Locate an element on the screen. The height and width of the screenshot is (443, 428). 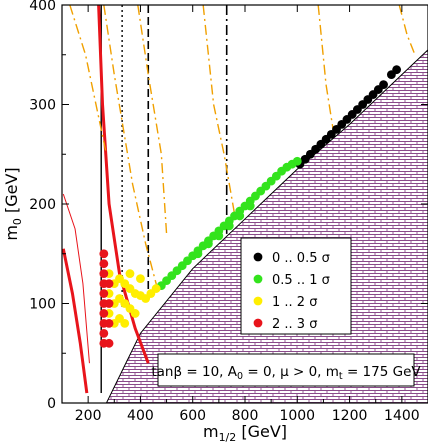
y-axis-label: m0 [GeV] is located at coordinates (13, 203).